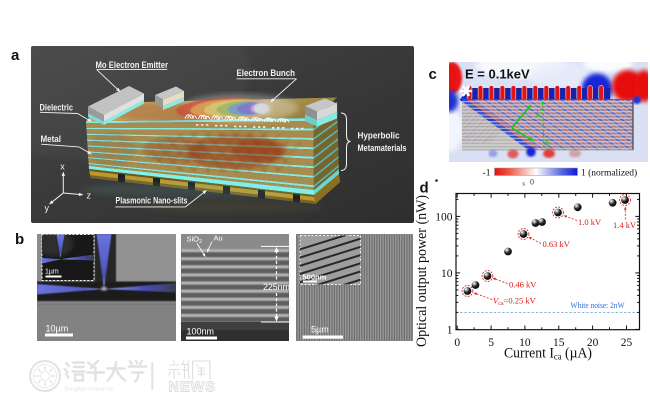 Image resolution: width=650 pixels, height=400 pixels. Describe the element at coordinates (450, 330) in the screenshot. I see `svg-text: 1` at that location.